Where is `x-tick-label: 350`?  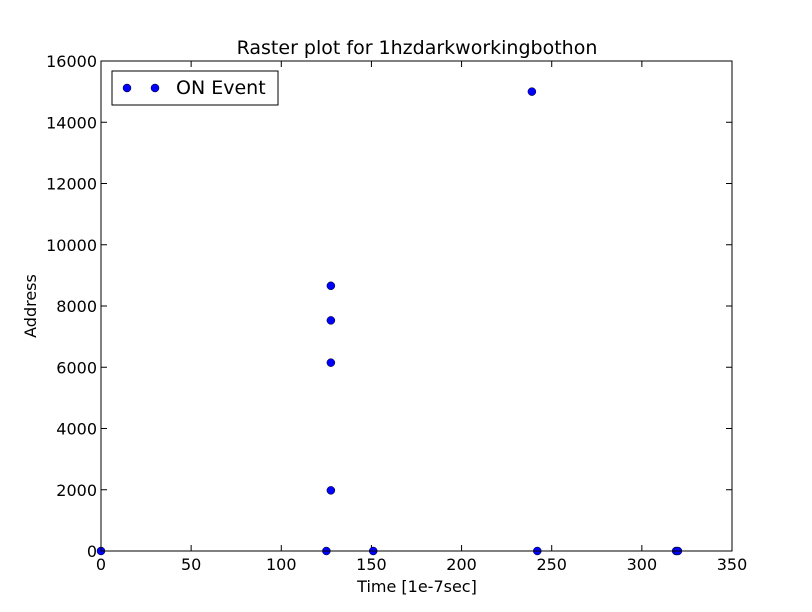
x-tick-label: 350 is located at coordinates (732, 564).